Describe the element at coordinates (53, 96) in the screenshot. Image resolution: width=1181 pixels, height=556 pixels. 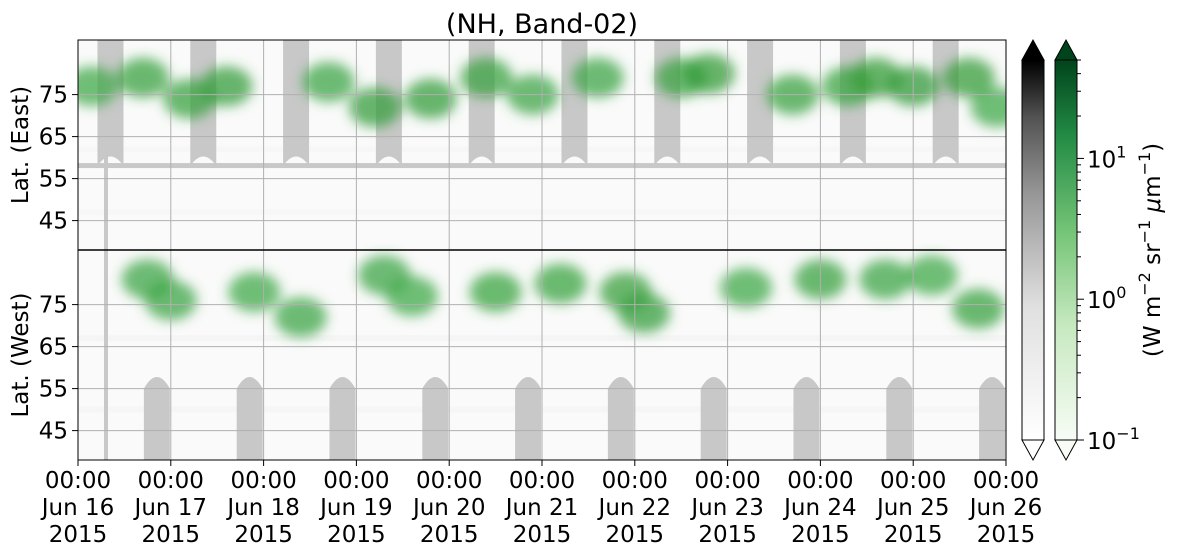
I see `y-tick-label-east: 75` at that location.